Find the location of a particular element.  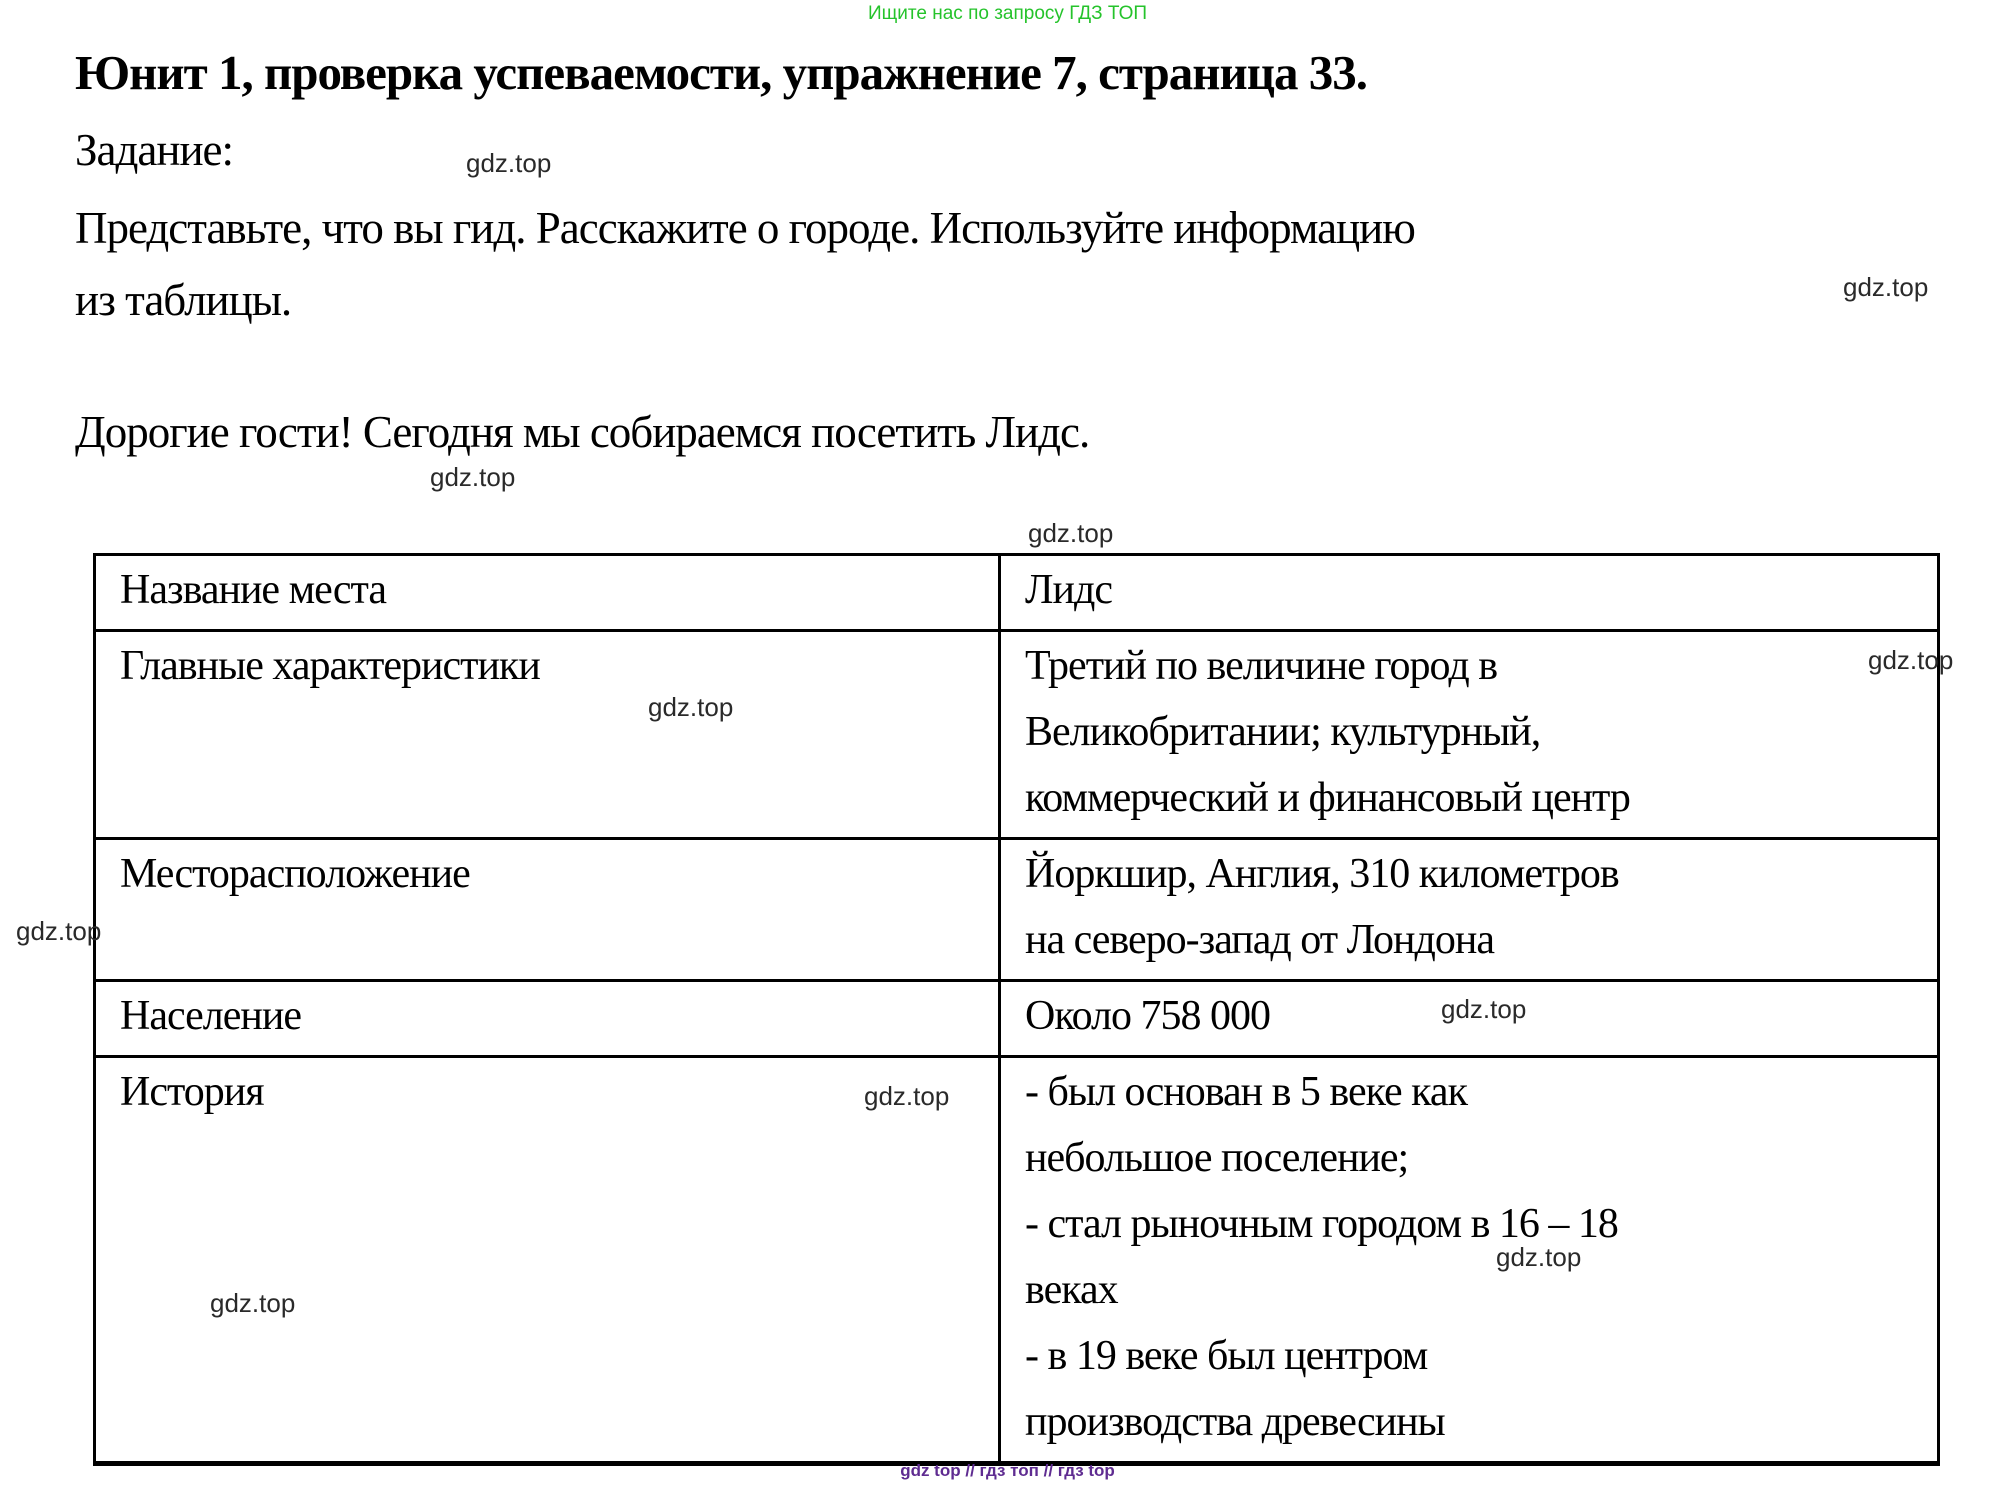

table-row: Население Около 758 000 is located at coordinates (1016, 1018).